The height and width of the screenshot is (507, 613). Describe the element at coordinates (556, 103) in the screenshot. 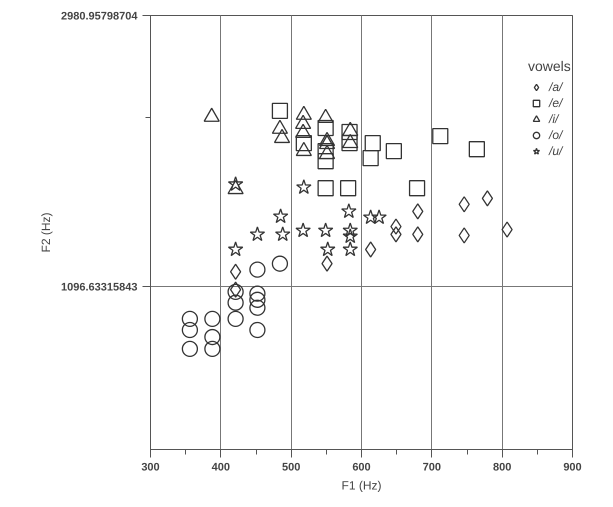

I see `legend-label: /e/` at that location.